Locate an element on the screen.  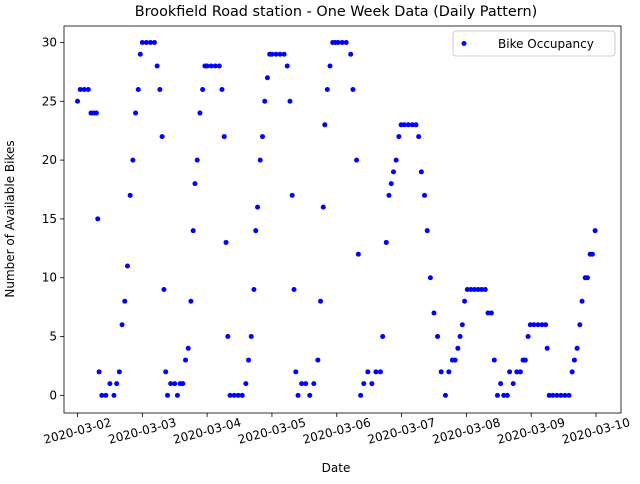
legend: Bike Occupancy is located at coordinates (534, 43).